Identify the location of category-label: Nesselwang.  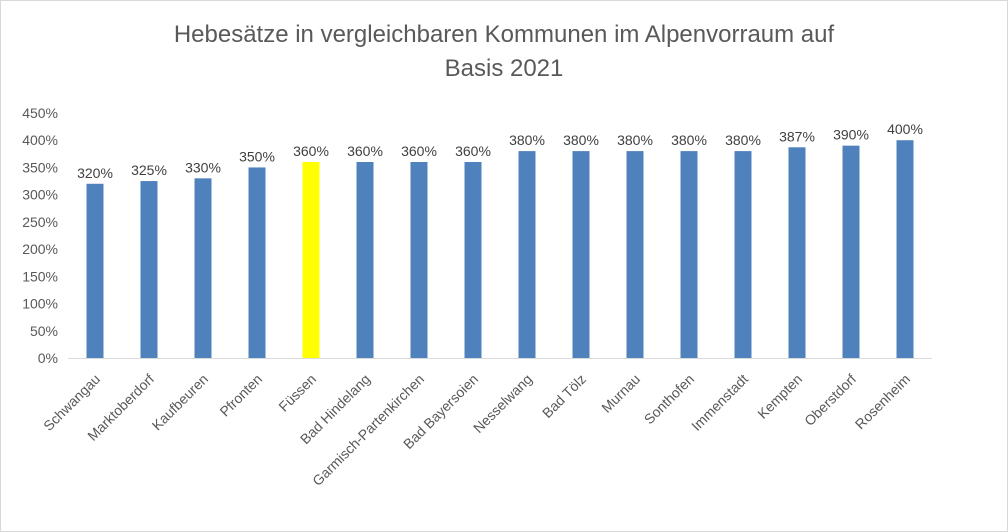
(502, 403).